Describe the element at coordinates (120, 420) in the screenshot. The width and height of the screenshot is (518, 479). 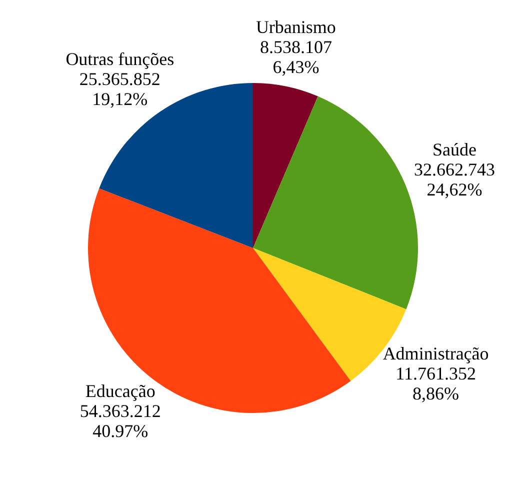
I see `data-label: 54.363.212 40.97%` at that location.